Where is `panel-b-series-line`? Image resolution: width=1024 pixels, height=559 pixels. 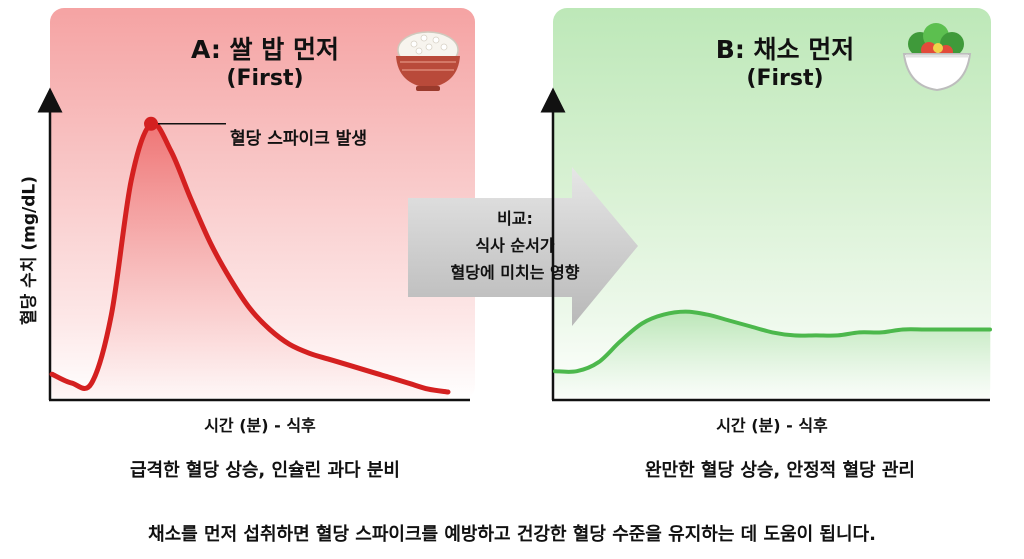
panel-b-series-line is located at coordinates (772, 341).